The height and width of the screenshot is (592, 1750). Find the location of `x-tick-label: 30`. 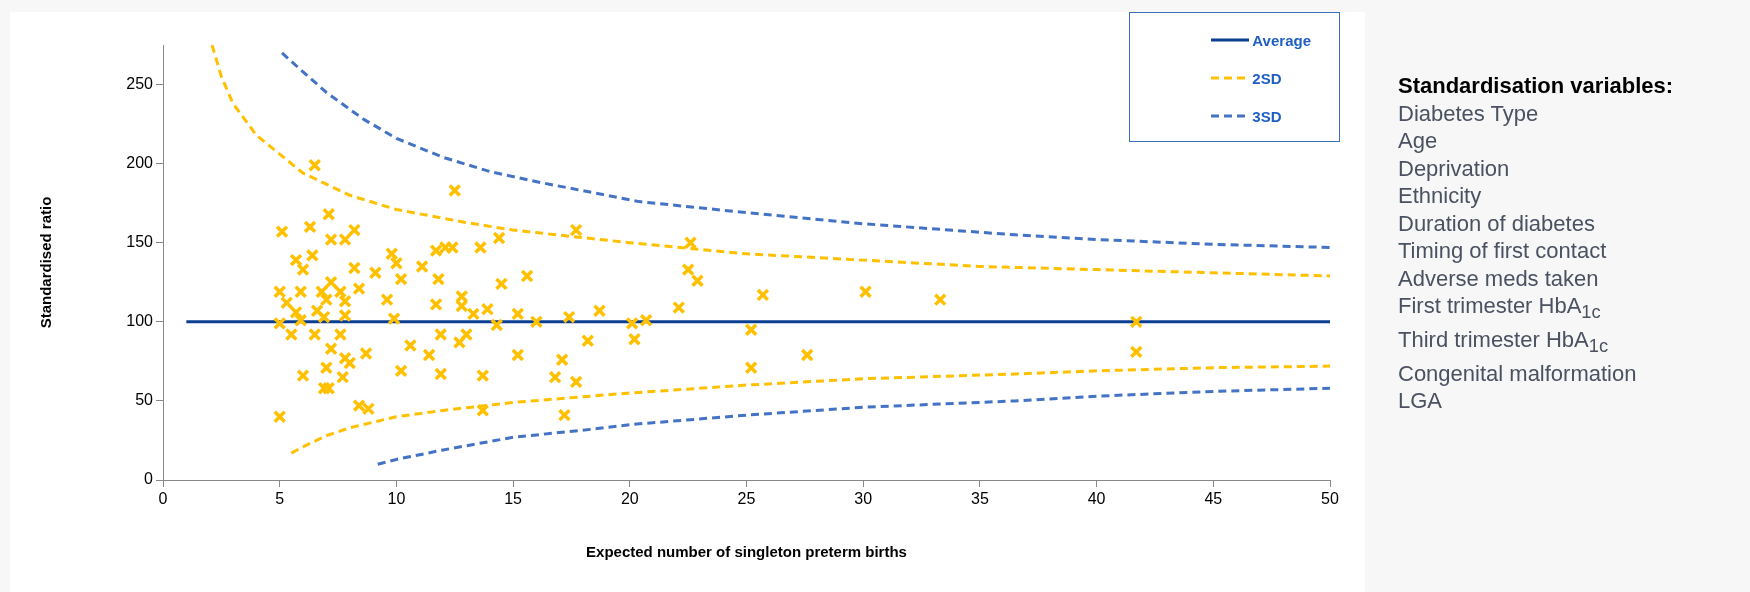

x-tick-label: 30 is located at coordinates (863, 499).